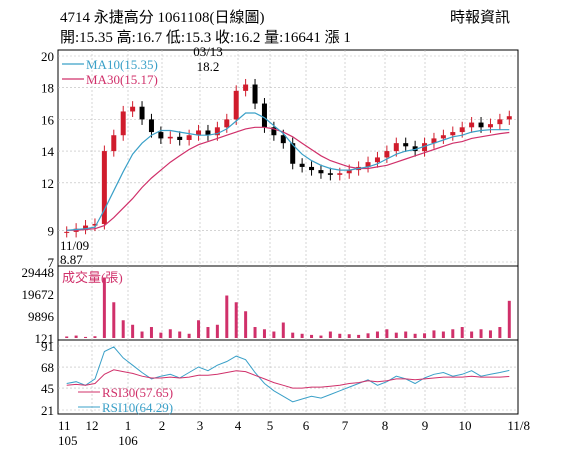  I want to click on month-tick-label: 10, so click(465, 425).